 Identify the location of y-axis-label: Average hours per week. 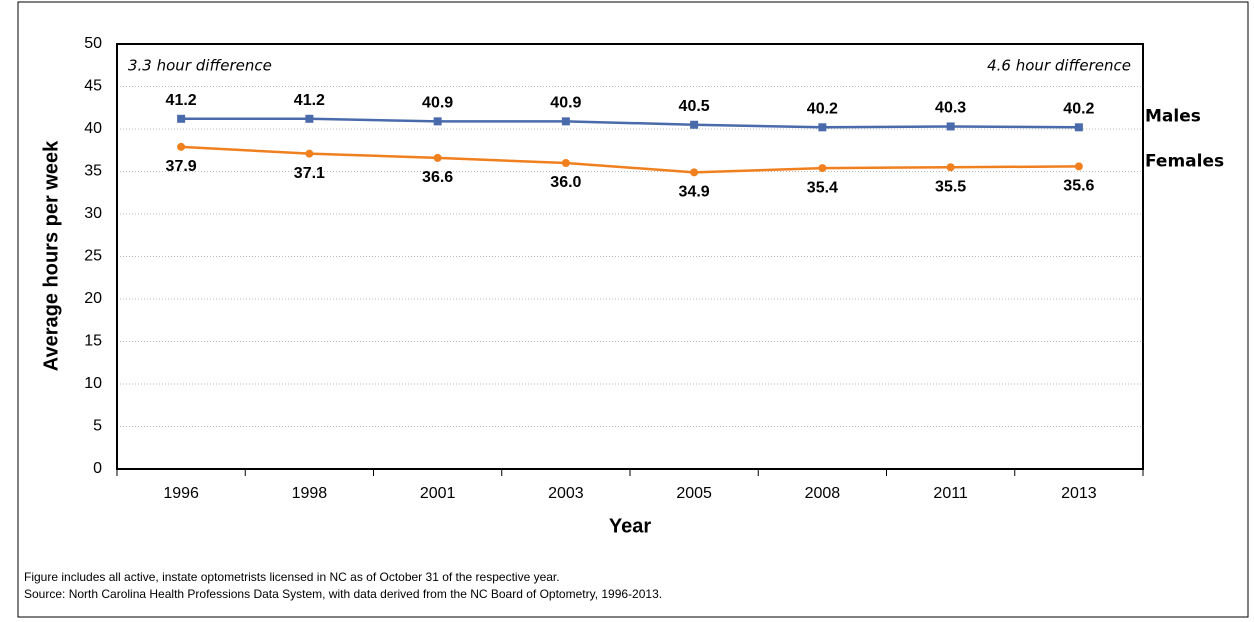
(51, 255).